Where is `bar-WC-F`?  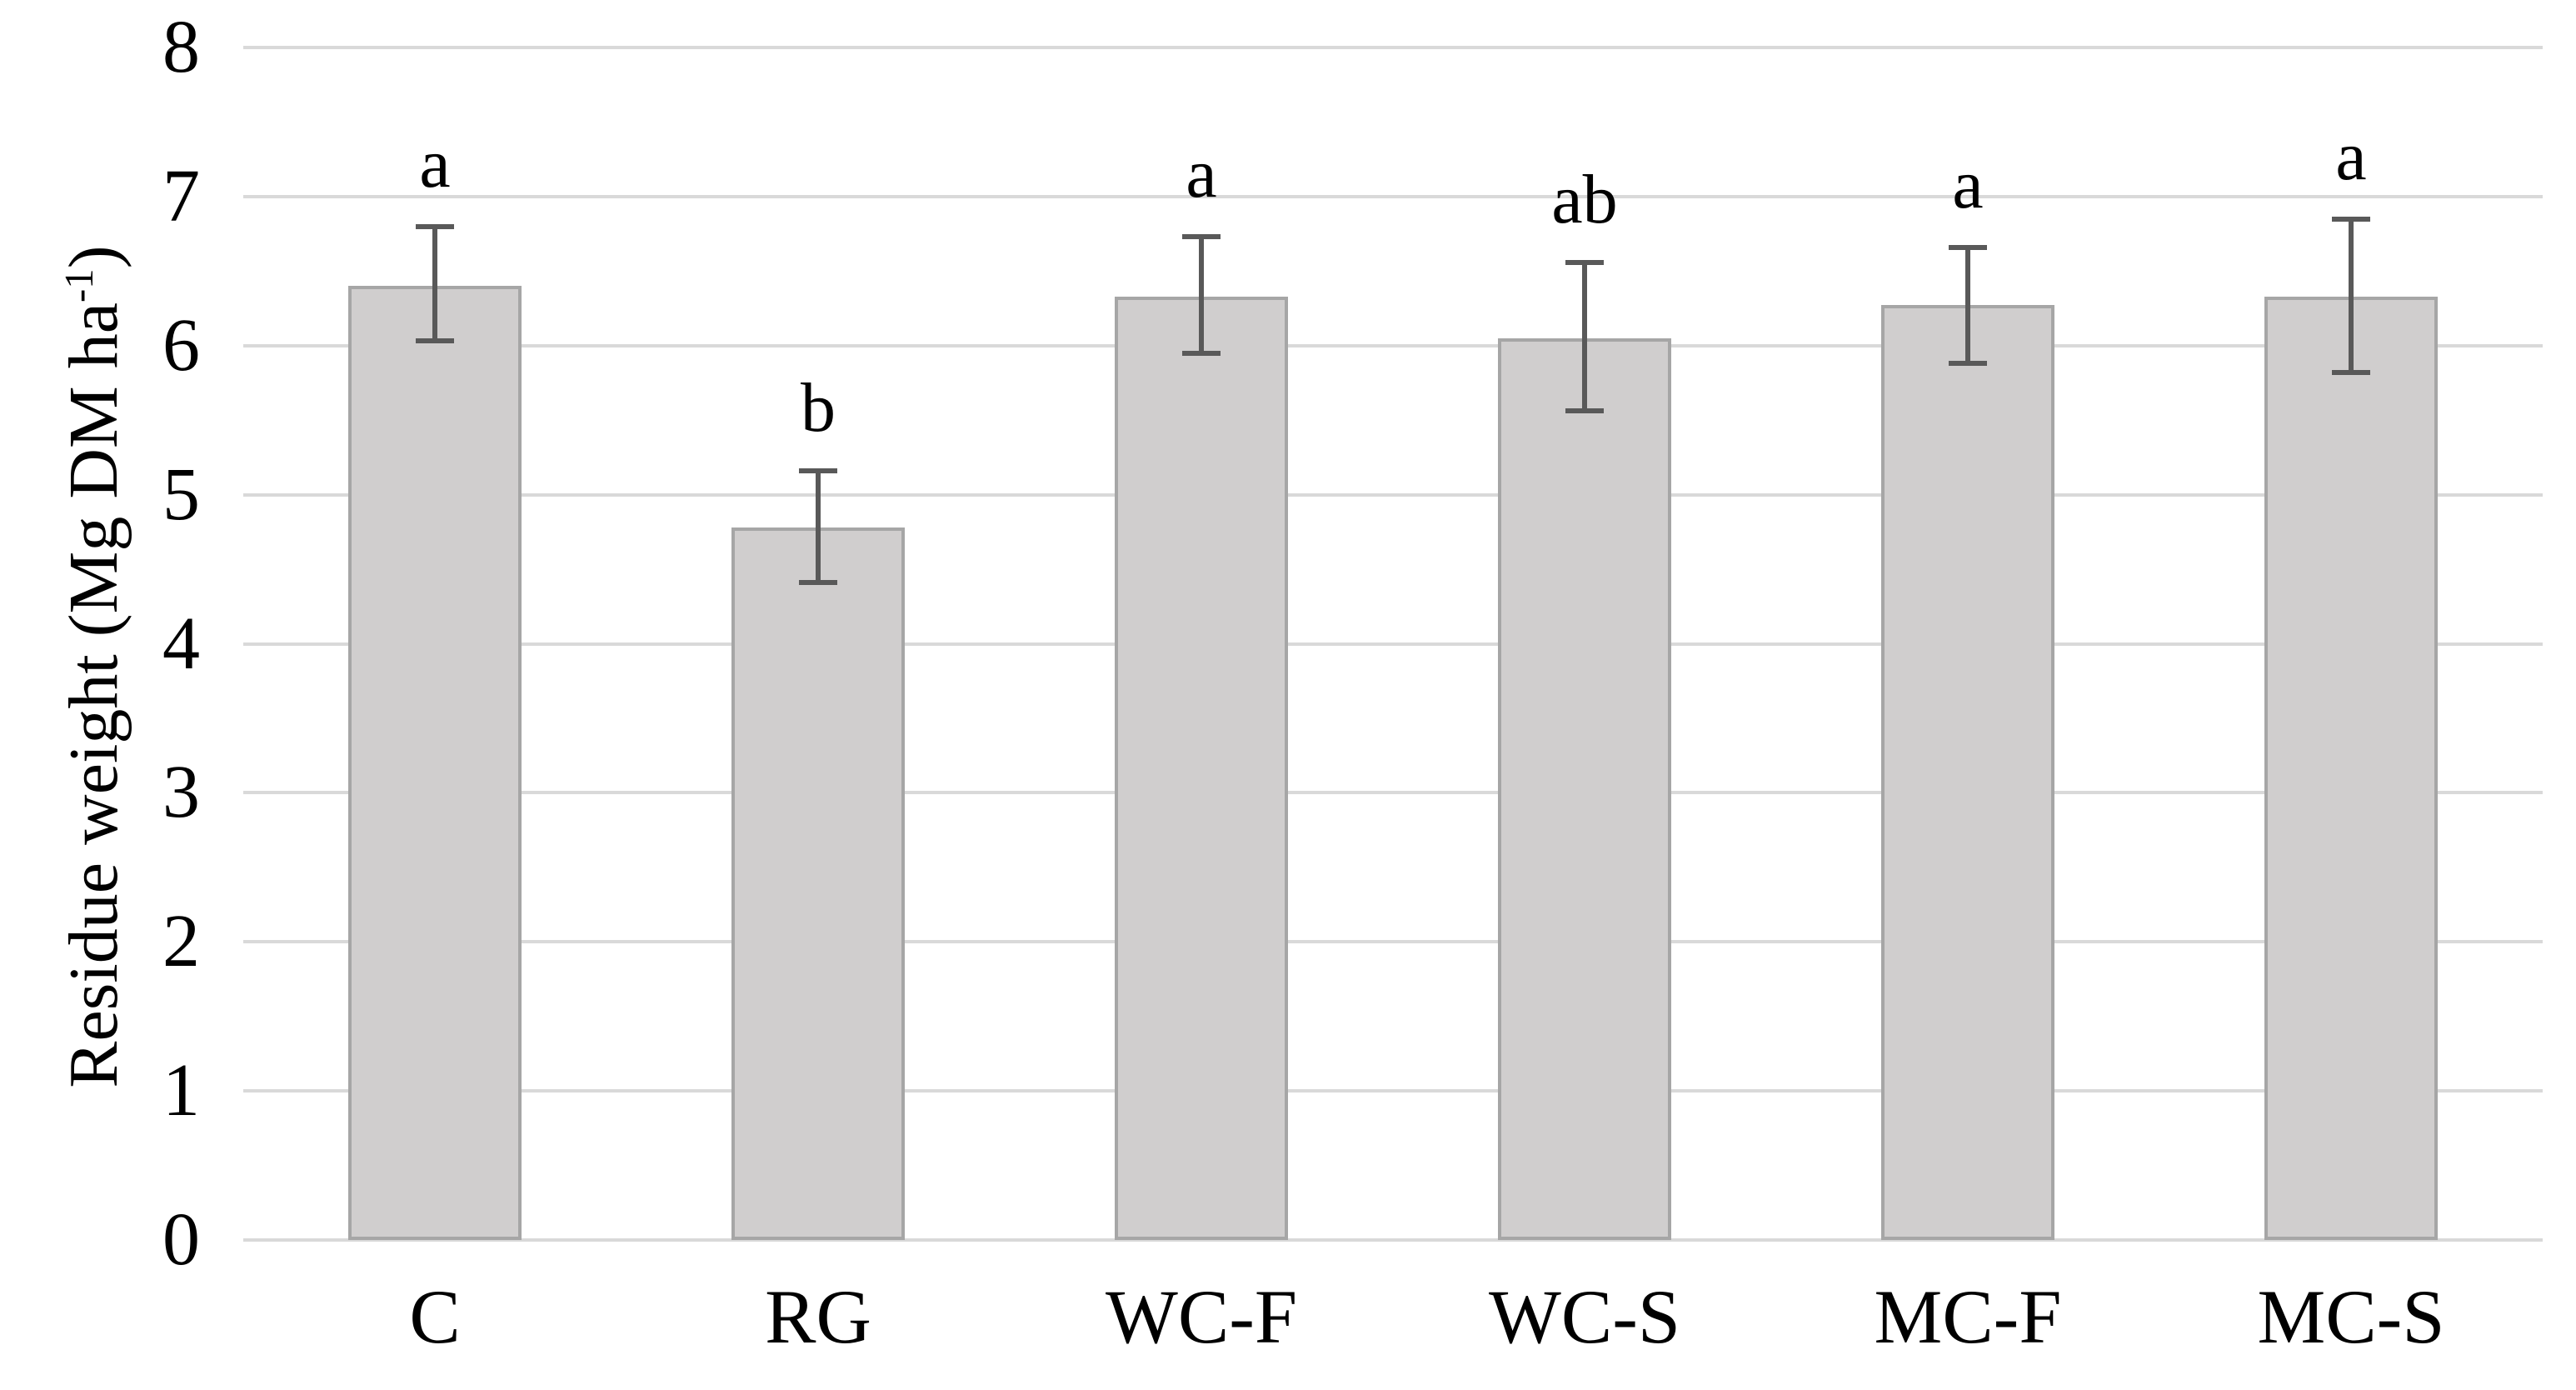 bar-WC-F is located at coordinates (1201, 768).